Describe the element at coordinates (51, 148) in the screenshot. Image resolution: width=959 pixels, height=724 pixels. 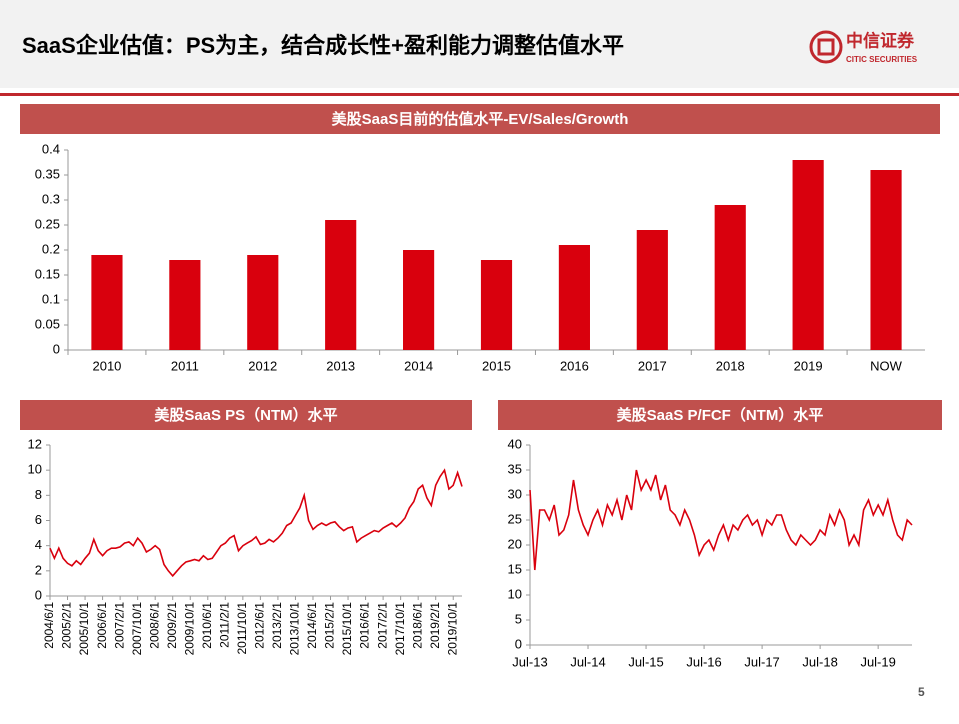
I see `y-tick-label: 0.4` at that location.